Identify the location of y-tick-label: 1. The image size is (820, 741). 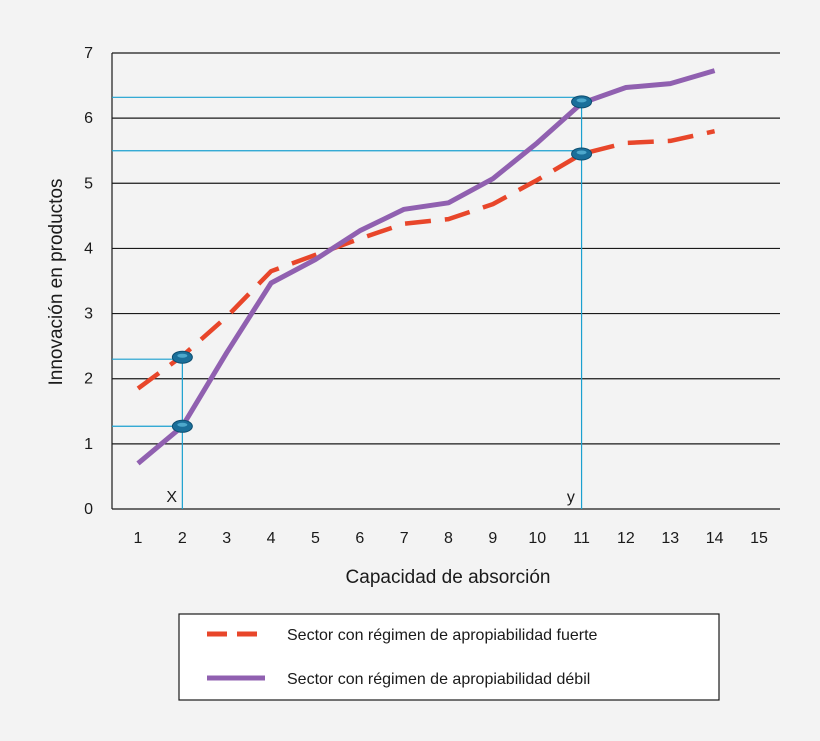
(88, 444).